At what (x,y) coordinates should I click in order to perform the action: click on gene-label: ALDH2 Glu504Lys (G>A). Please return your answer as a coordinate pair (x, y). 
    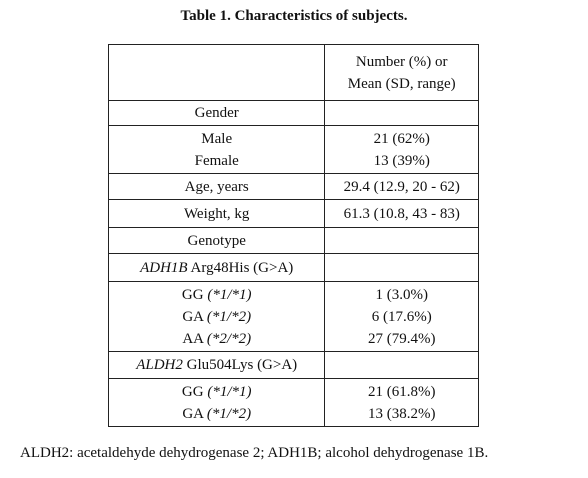
    Looking at the image, I should click on (216, 365).